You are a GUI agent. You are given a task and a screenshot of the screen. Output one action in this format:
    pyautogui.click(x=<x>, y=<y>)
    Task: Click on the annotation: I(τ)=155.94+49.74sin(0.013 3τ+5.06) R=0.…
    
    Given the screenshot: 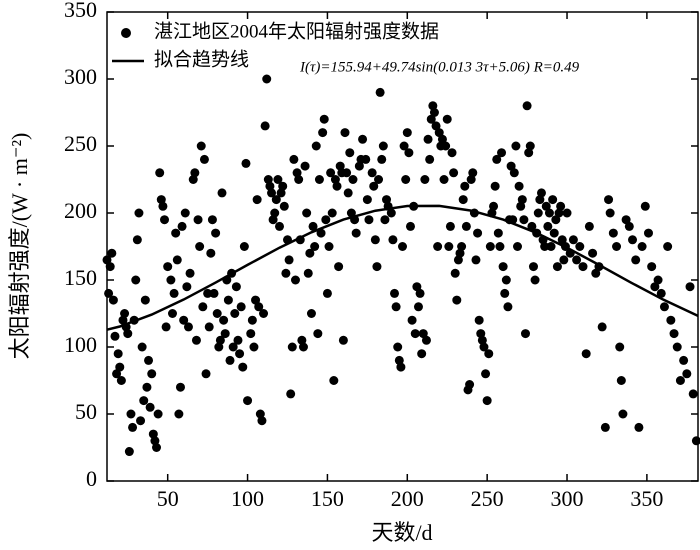 What is the action you would take?
    pyautogui.click(x=439, y=67)
    